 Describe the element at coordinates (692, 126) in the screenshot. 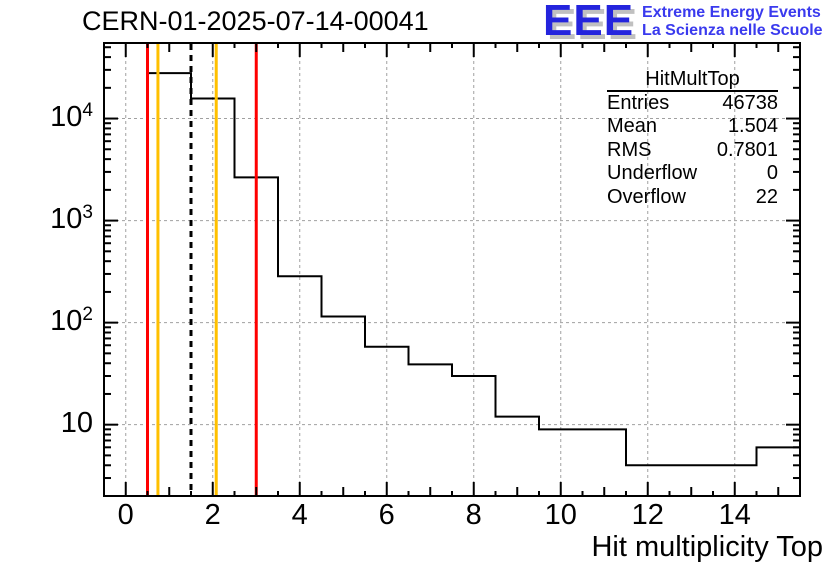

I see `stats-row: Mean 1.504` at that location.